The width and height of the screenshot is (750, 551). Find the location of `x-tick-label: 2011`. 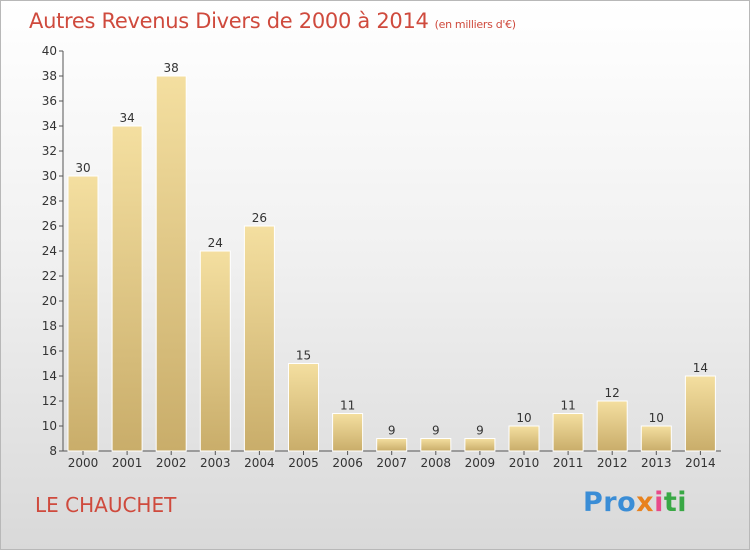

x-tick-label: 2011 is located at coordinates (568, 463).